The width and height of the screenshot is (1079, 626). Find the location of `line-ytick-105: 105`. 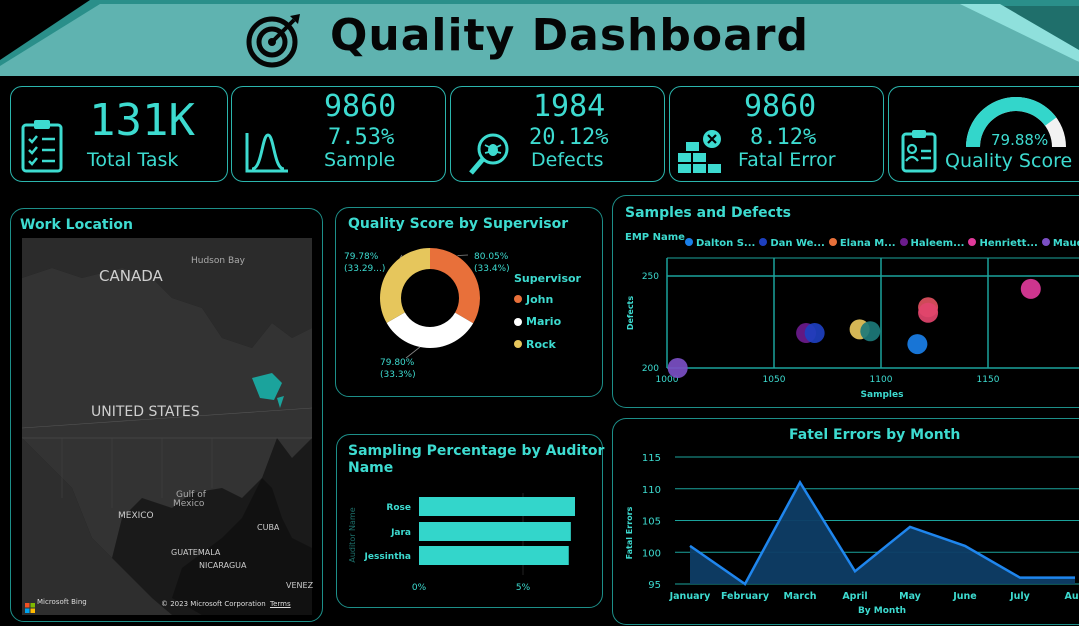

line-ytick-105: 105 is located at coordinates (651, 522).